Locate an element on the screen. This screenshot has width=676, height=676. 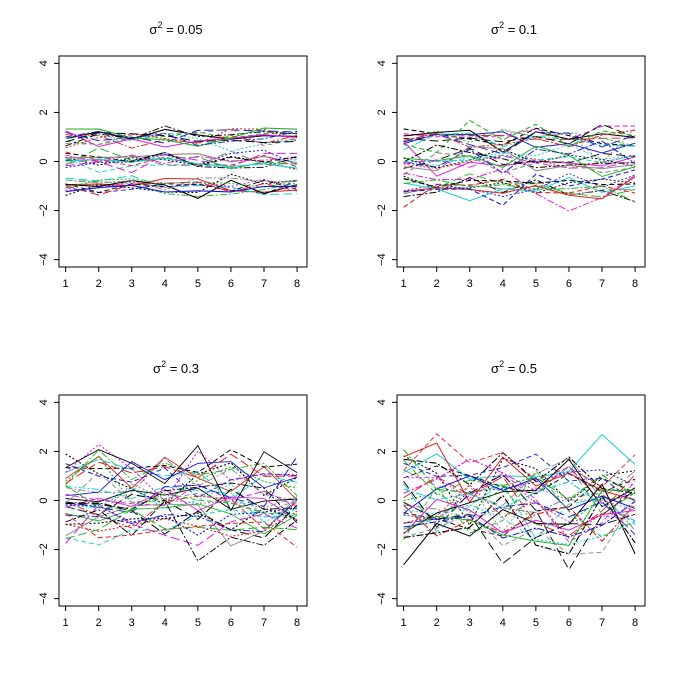
panel-title: σ2 = 0.3 is located at coordinates (176, 367).